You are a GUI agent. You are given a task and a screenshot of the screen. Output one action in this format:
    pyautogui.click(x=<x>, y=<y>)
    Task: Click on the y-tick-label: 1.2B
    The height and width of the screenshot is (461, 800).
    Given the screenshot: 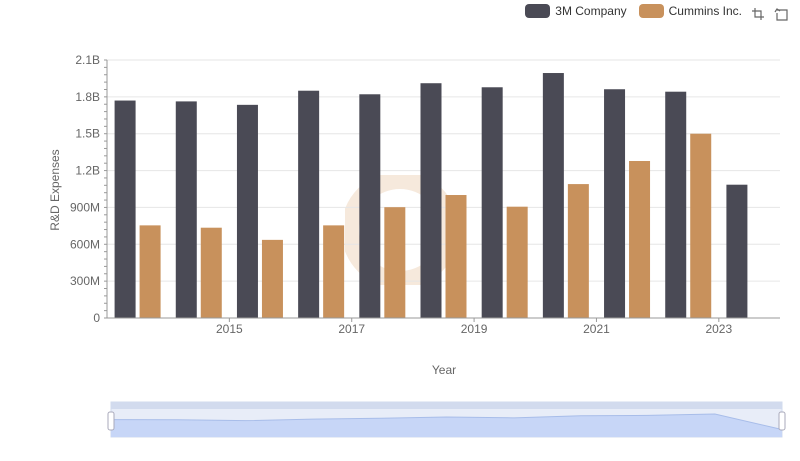 What is the action you would take?
    pyautogui.click(x=87, y=171)
    